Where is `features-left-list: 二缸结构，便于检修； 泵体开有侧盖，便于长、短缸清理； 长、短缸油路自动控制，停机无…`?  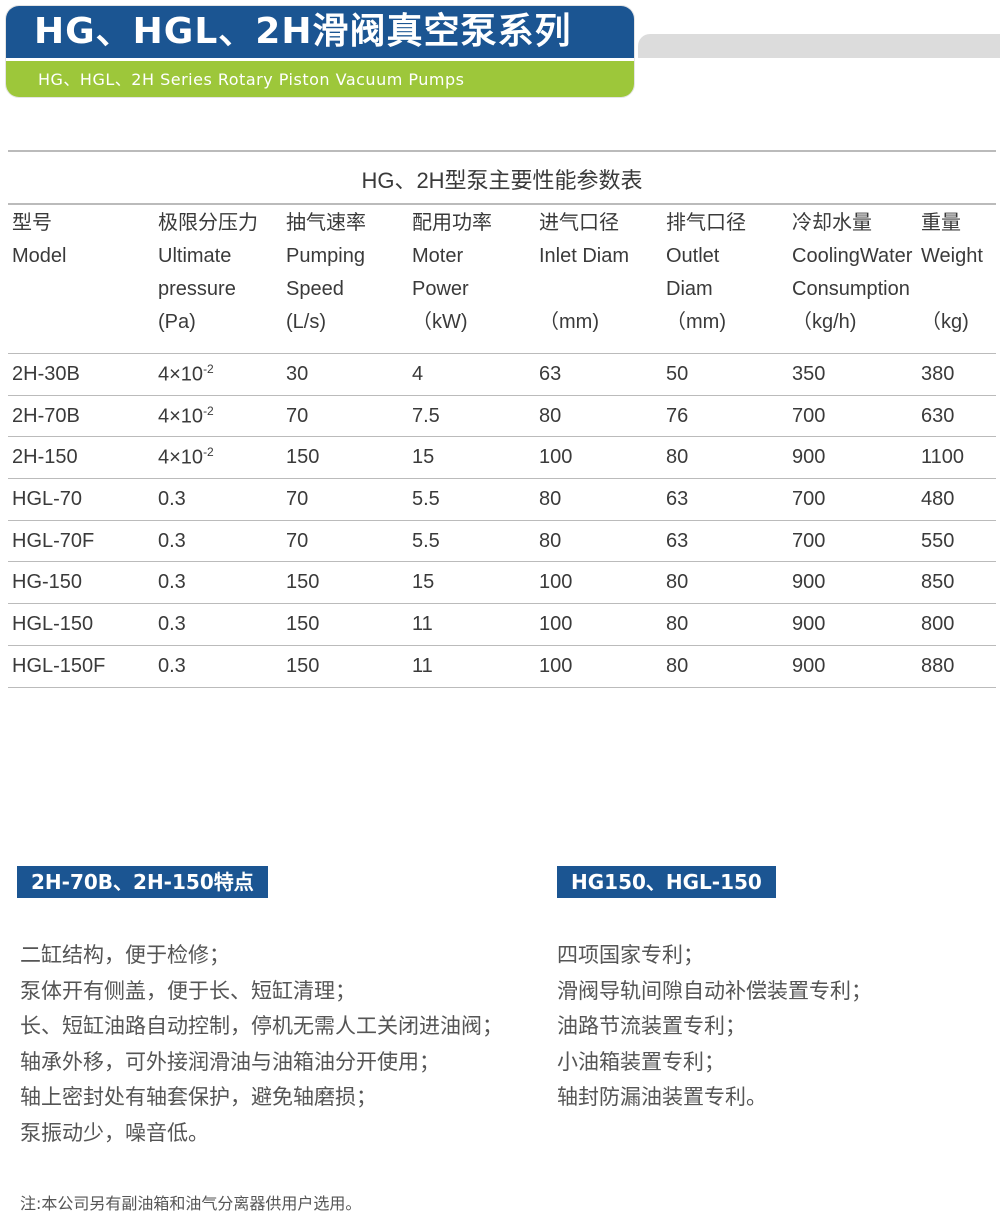
features-left-list: 二缸结构，便于检修； 泵体开有侧盖，便于长、短缸清理； 长、短缸油路自动控制，停机无… is located at coordinates (261, 1044).